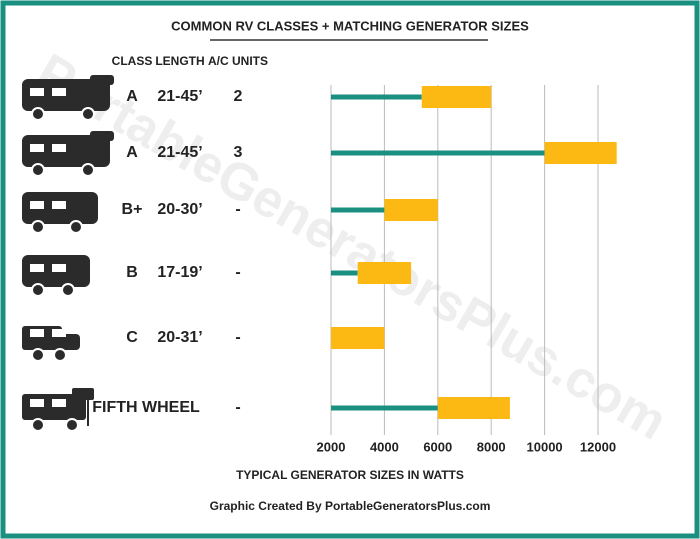 The image size is (700, 539). What do you see at coordinates (331, 446) in the screenshot?
I see `x-tick-label: 2000` at bounding box center [331, 446].